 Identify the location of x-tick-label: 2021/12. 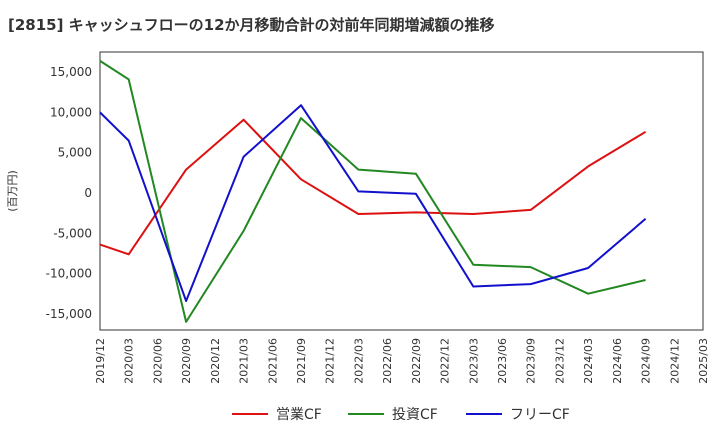
(330, 361).